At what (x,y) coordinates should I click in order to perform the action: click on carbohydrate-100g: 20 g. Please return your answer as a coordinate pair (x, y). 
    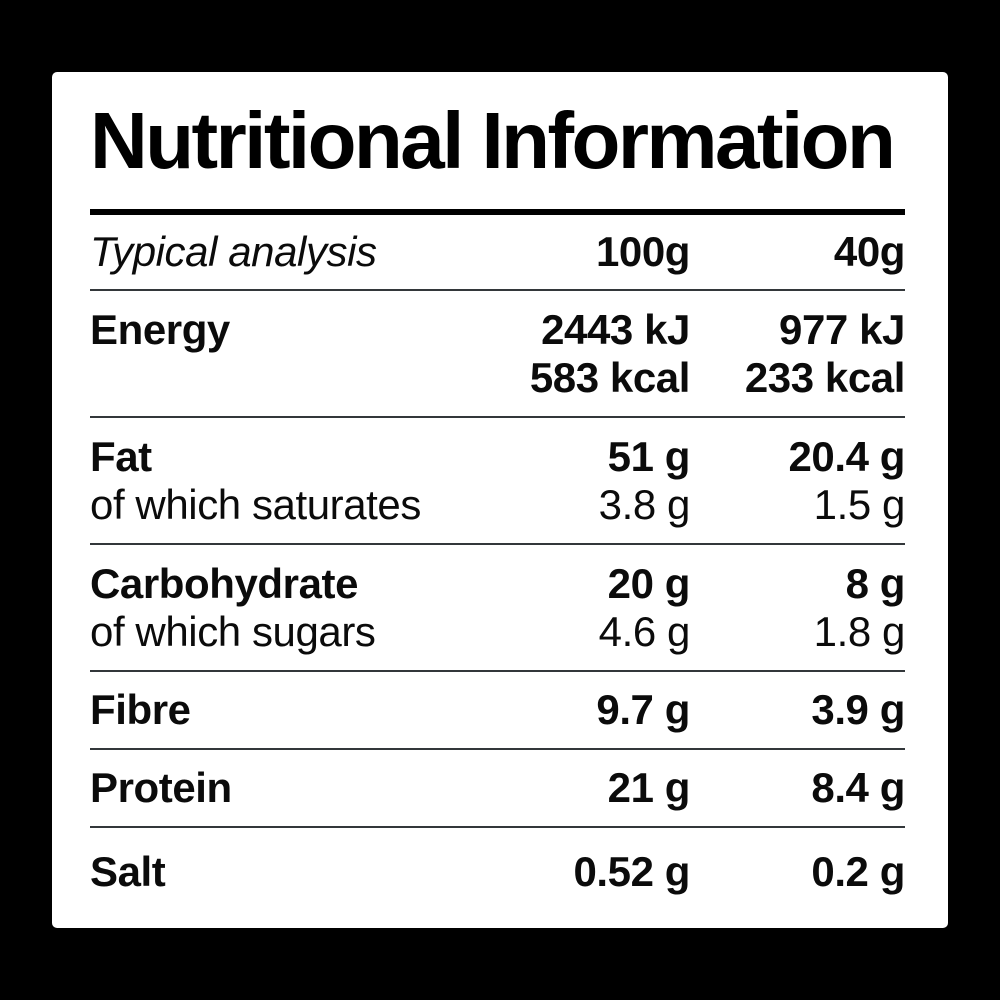
    Looking at the image, I should click on (649, 583).